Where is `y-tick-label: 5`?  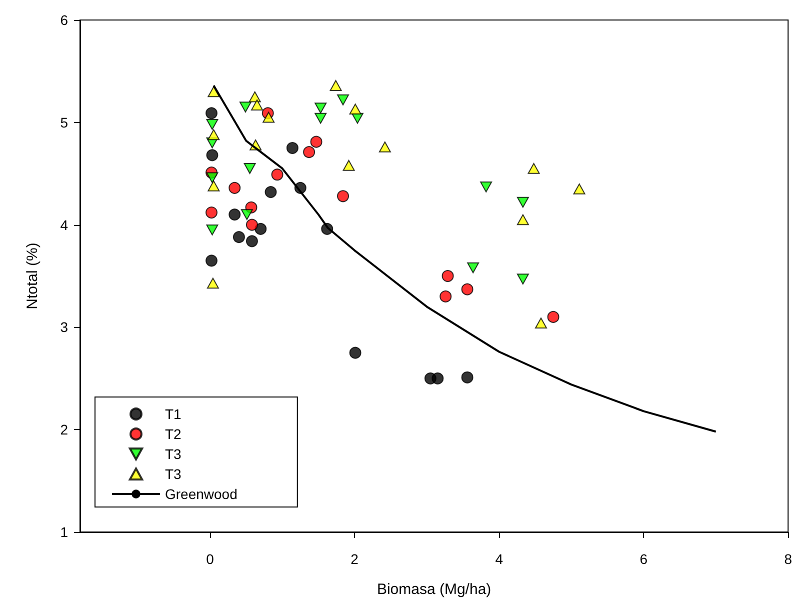
y-tick-label: 5 is located at coordinates (64, 122).